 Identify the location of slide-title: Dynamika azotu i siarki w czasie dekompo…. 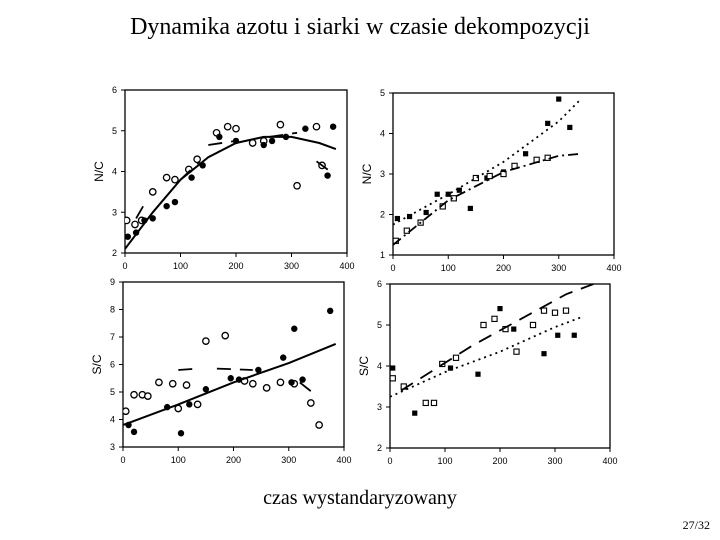
(360, 27).